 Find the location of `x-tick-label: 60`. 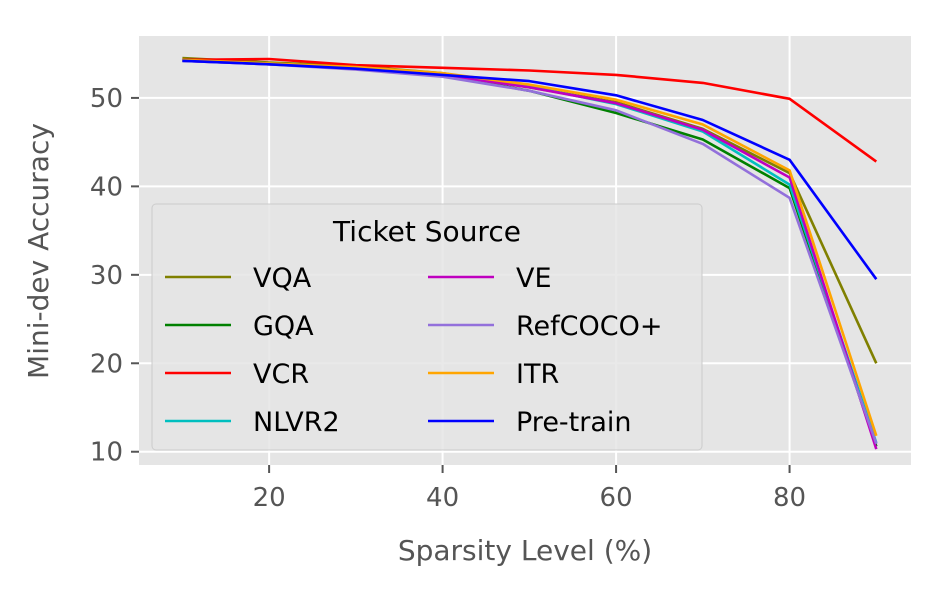

x-tick-label: 60 is located at coordinates (616, 498).